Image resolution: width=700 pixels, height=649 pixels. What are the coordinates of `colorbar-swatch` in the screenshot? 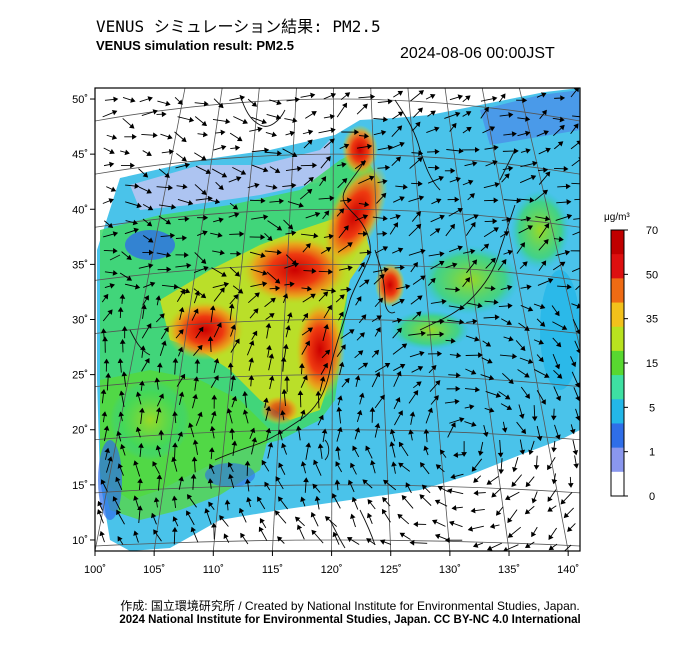 It's located at (617, 460).